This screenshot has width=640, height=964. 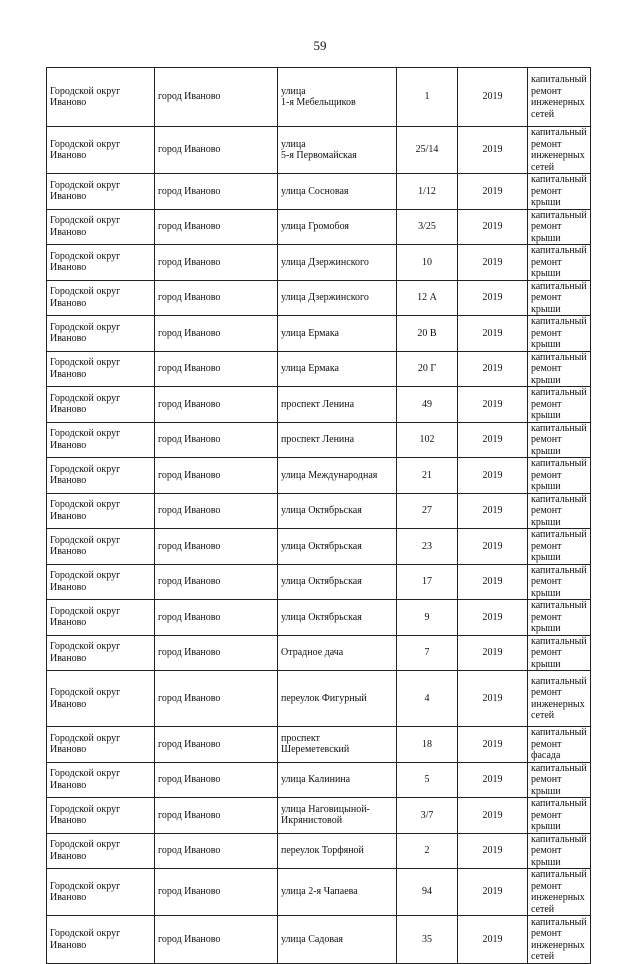 What do you see at coordinates (337, 850) in the screenshot?
I see `street-cell: переулок Торфяной` at bounding box center [337, 850].